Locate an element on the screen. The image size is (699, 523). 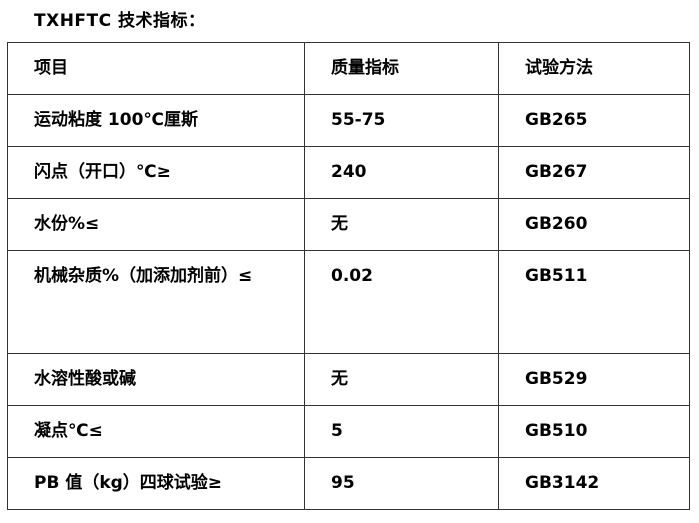
table-row: 凝点℃≤ 5 GB510 is located at coordinates (348, 431).